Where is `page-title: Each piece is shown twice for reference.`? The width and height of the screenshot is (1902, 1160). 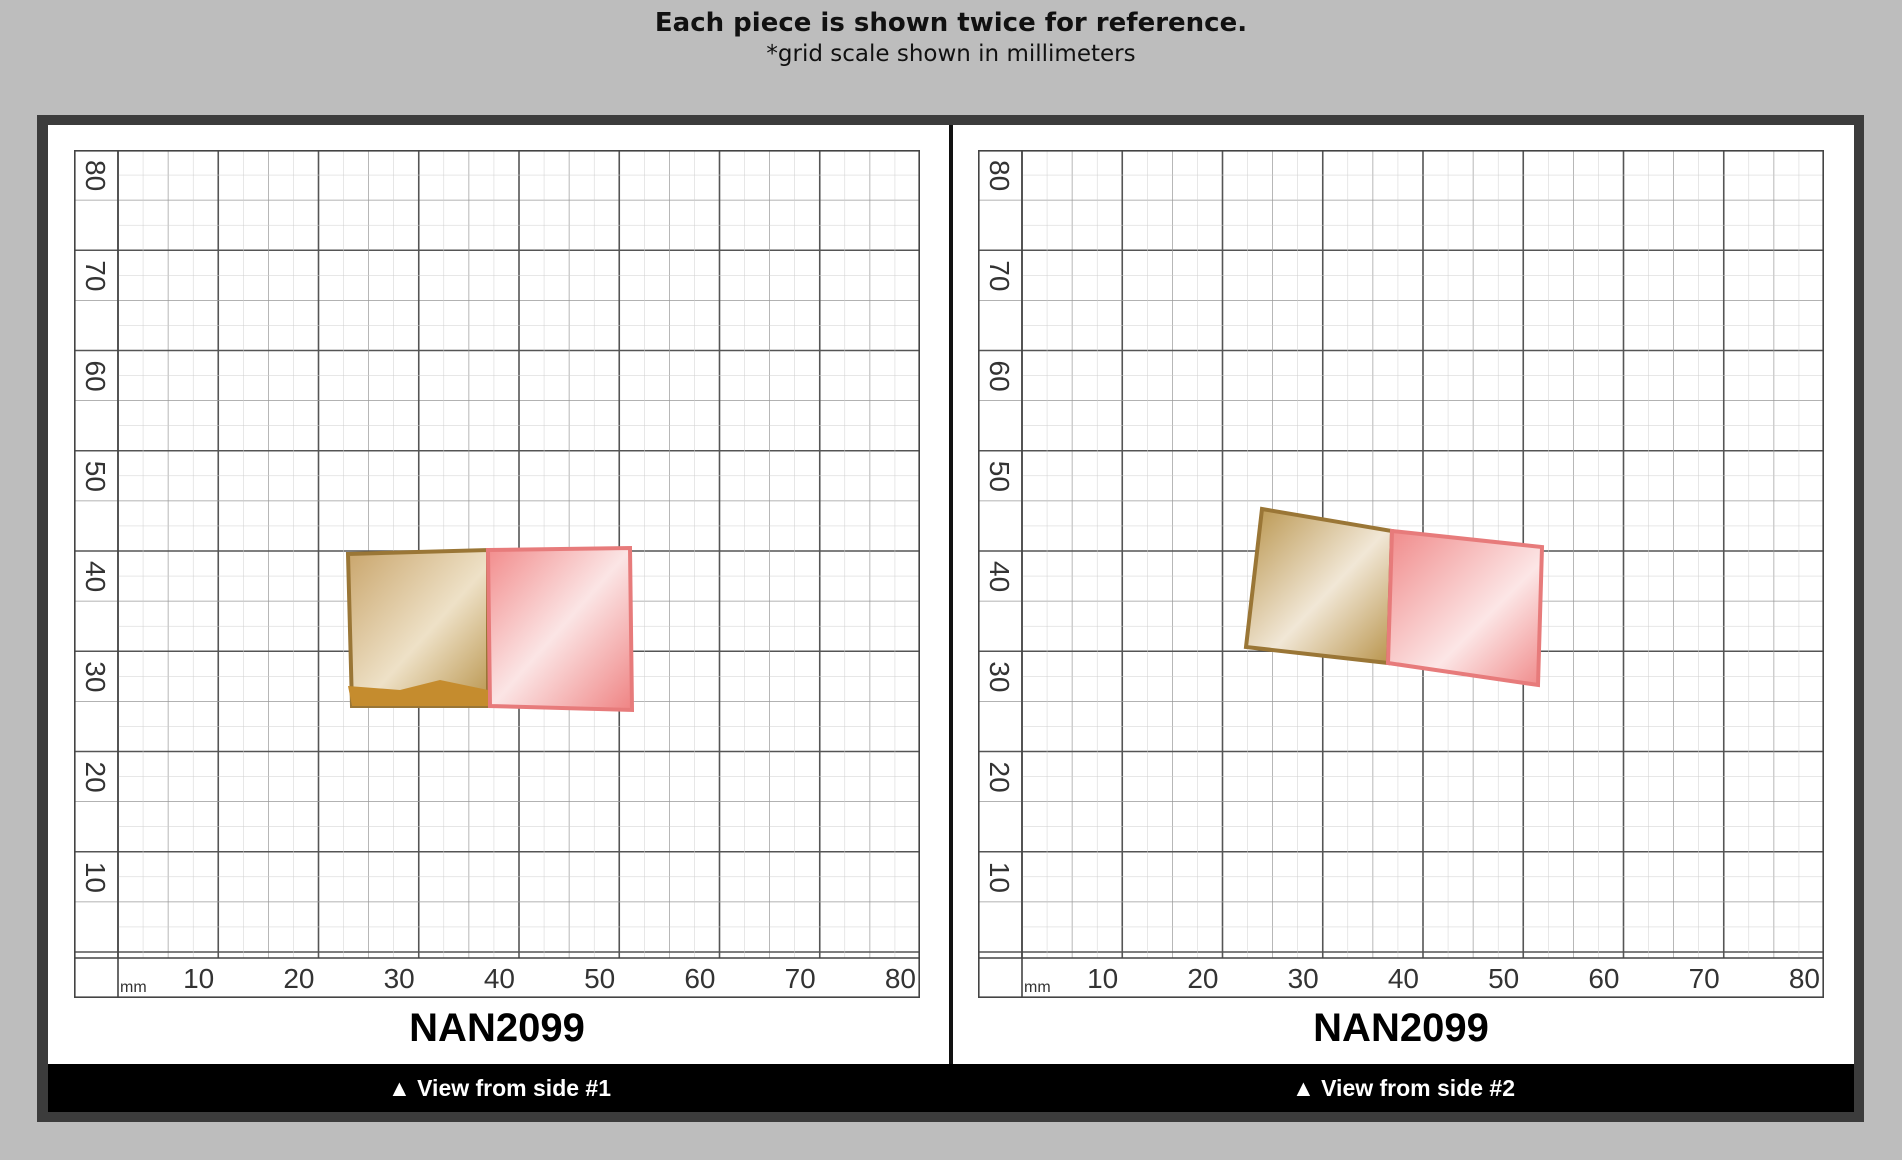 page-title: Each piece is shown twice for reference. is located at coordinates (951, 23).